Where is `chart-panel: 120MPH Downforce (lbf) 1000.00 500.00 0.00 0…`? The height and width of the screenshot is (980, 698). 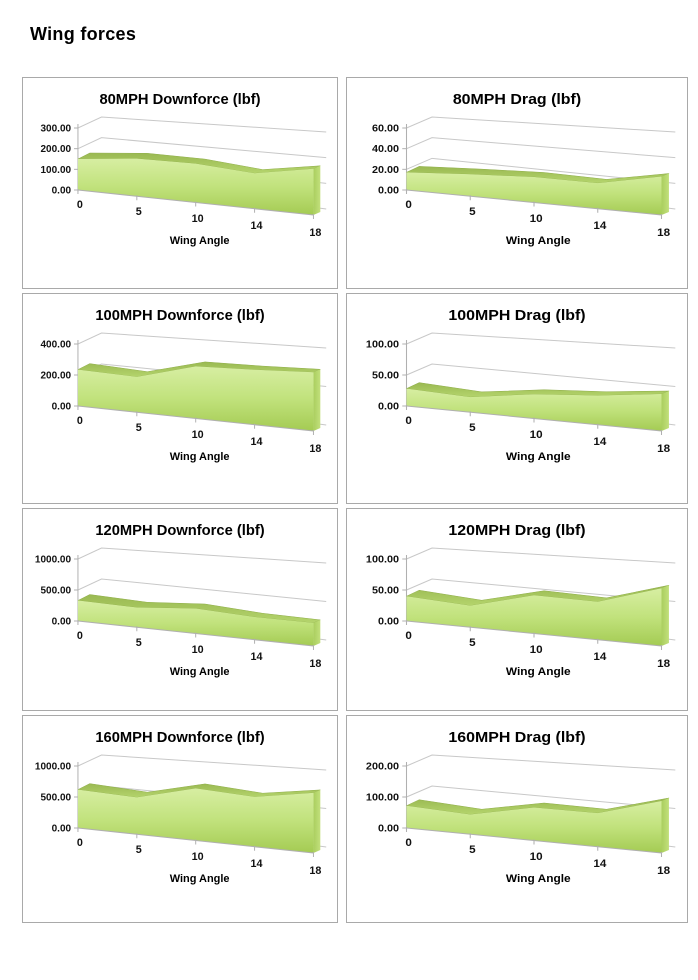
chart-panel: 120MPH Downforce (lbf) 1000.00 500.00 0.00 0… is located at coordinates (180, 609).